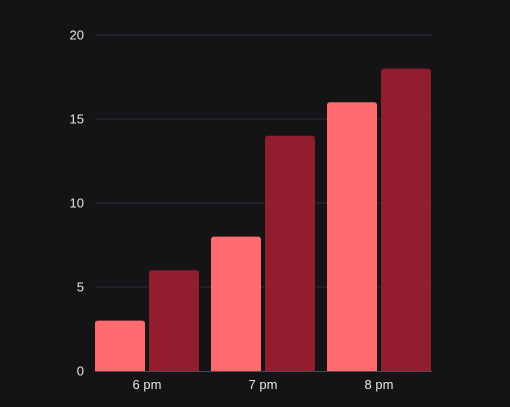 Image resolution: width=510 pixels, height=407 pixels. Describe the element at coordinates (263, 384) in the screenshot. I see `x-tick-label: 7 pm` at that location.